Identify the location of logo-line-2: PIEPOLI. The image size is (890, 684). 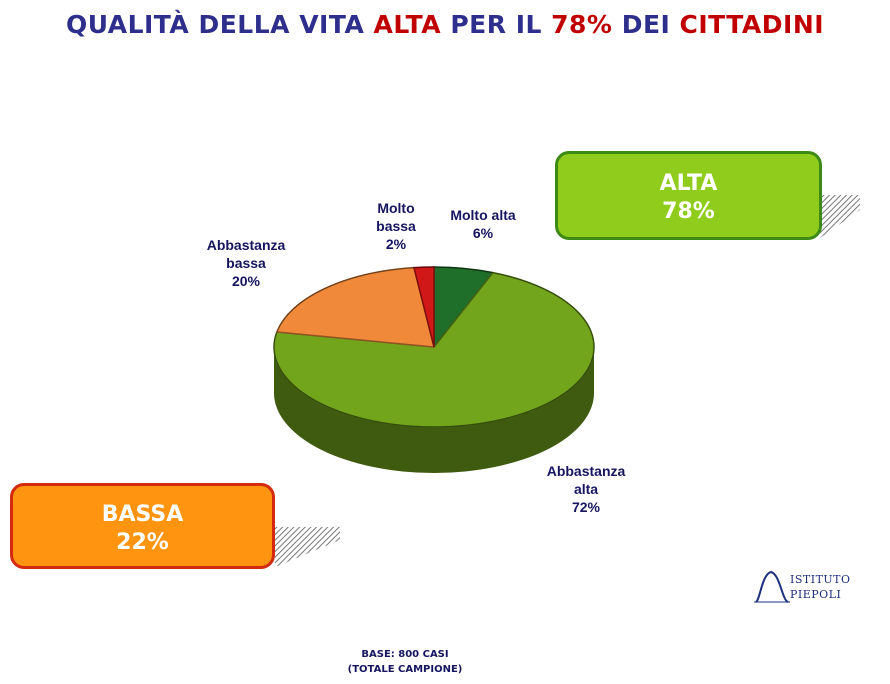
(816, 594).